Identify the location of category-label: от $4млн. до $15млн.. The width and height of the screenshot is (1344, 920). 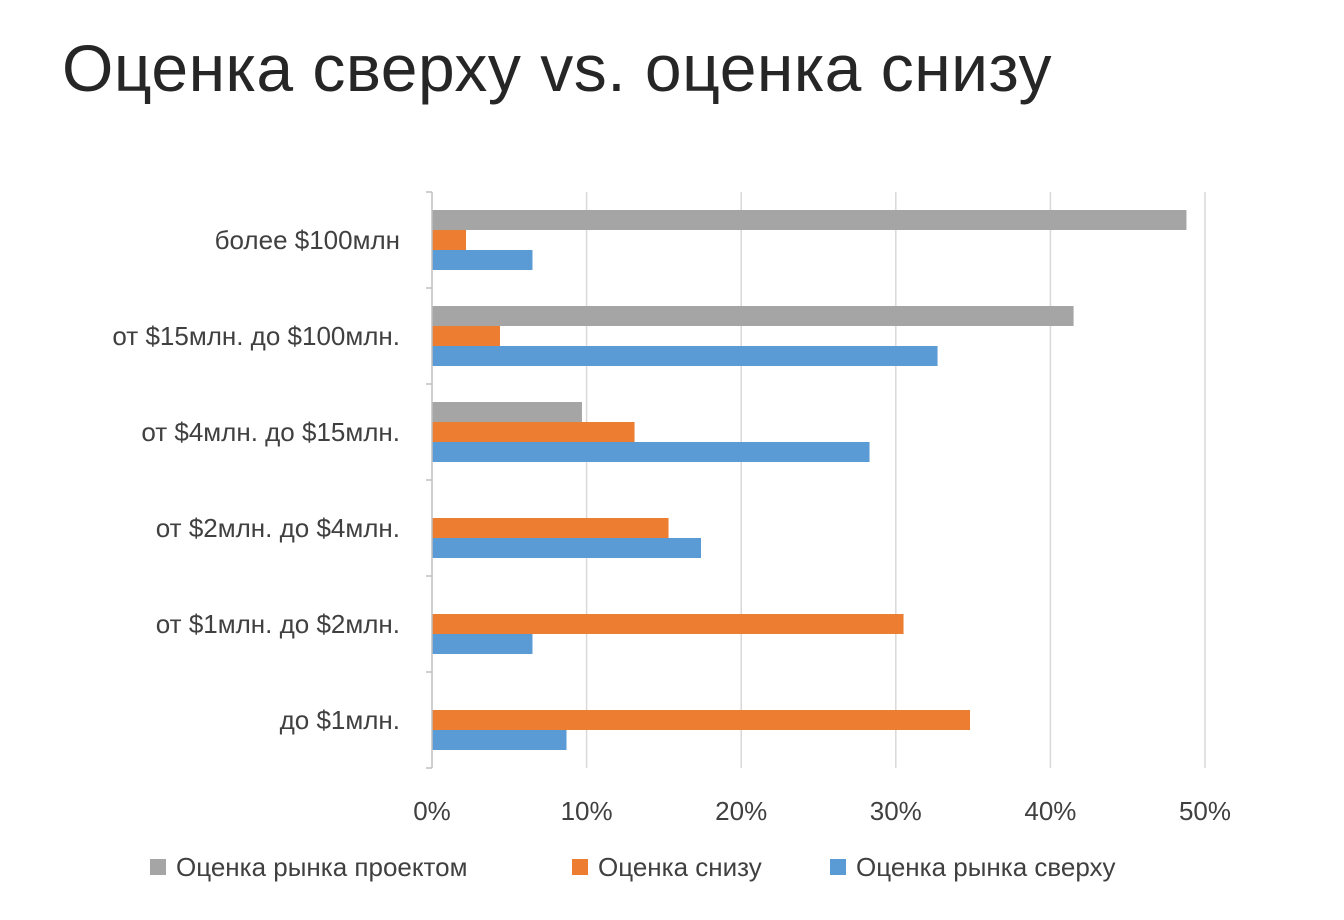
(270, 432).